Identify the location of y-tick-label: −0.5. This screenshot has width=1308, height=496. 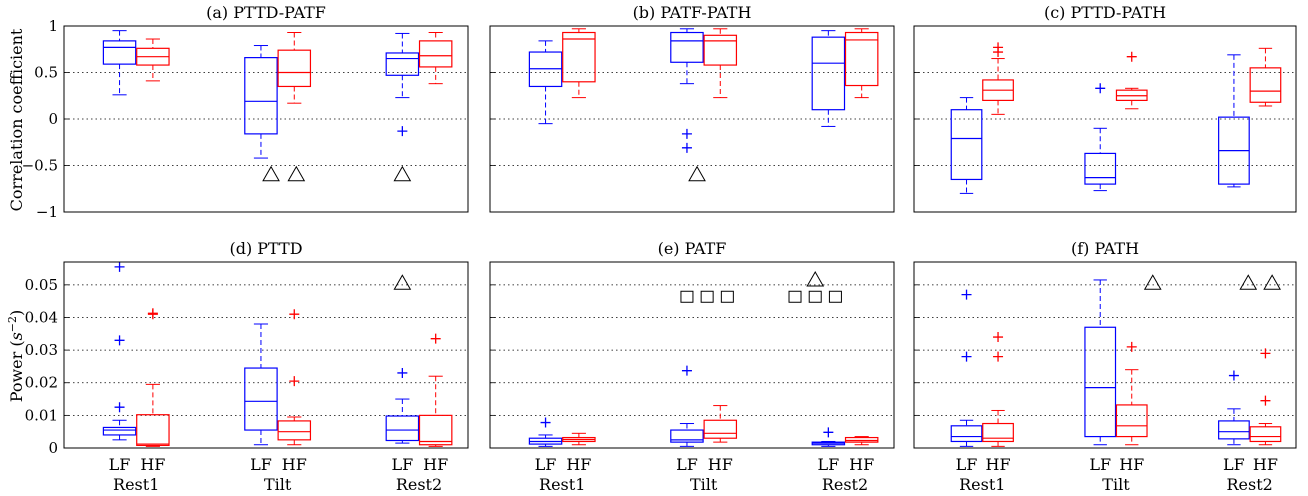
(40, 166).